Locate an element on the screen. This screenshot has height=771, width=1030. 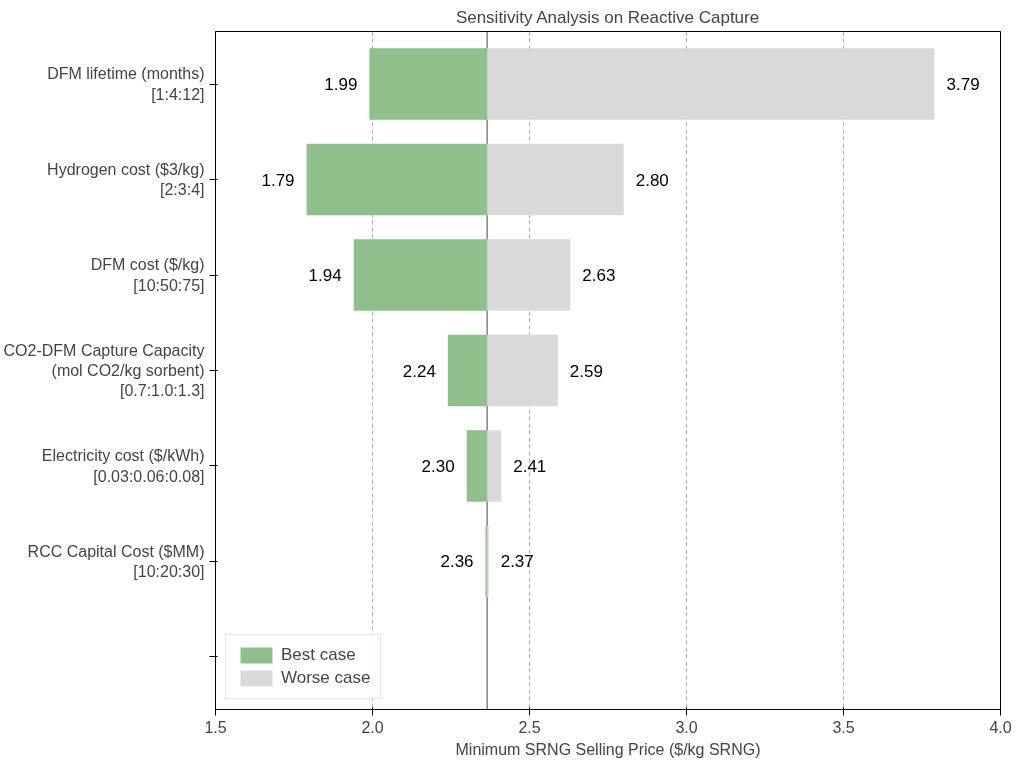
annotation: 2.36 is located at coordinates (457, 562).